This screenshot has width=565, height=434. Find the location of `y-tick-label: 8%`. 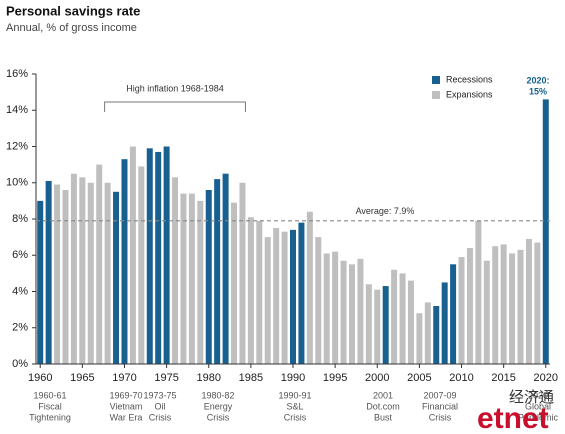

y-tick-label: 8% is located at coordinates (20, 219).